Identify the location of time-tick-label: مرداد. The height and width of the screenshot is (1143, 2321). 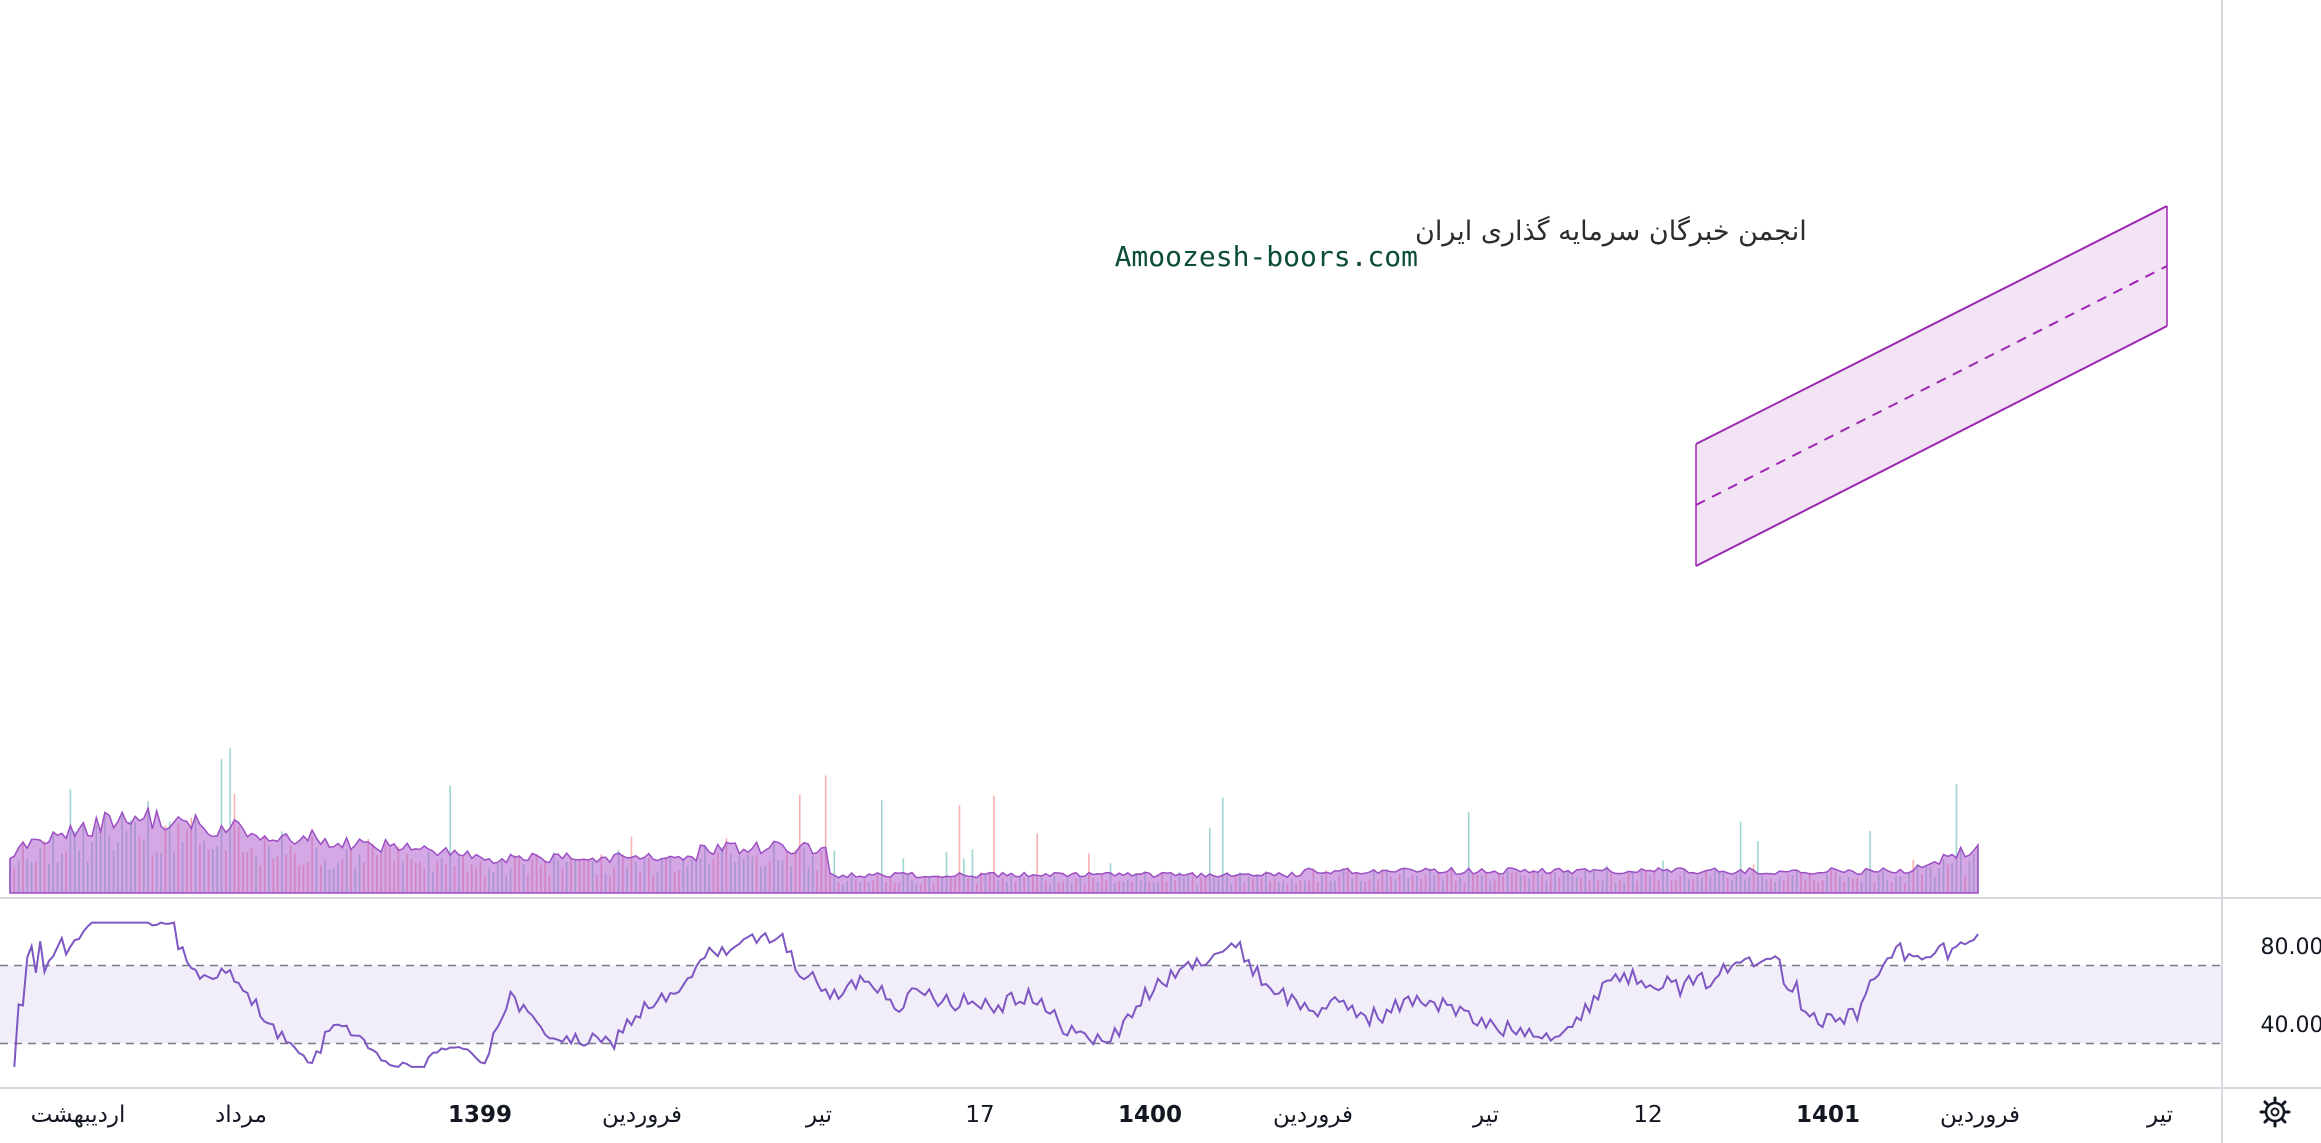
(241, 1115).